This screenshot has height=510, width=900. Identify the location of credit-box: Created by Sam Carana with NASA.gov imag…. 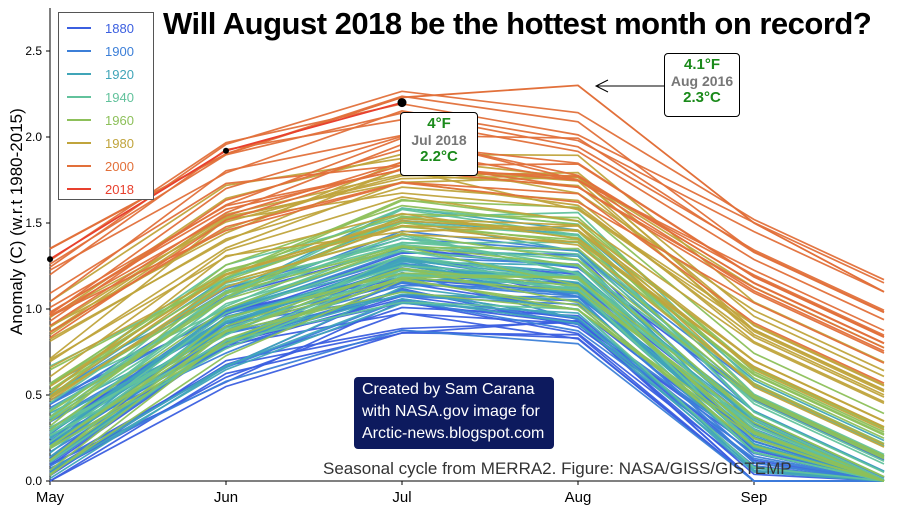
(454, 413).